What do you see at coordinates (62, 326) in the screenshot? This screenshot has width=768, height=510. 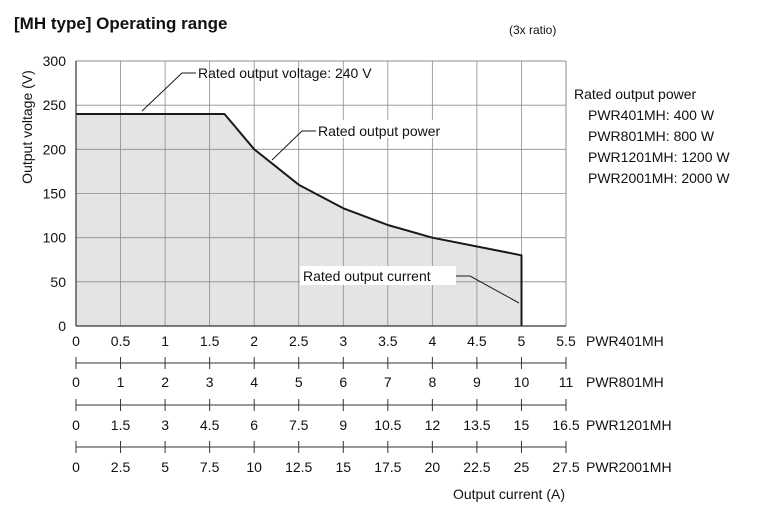 I see `y-tick-label: 0` at bounding box center [62, 326].